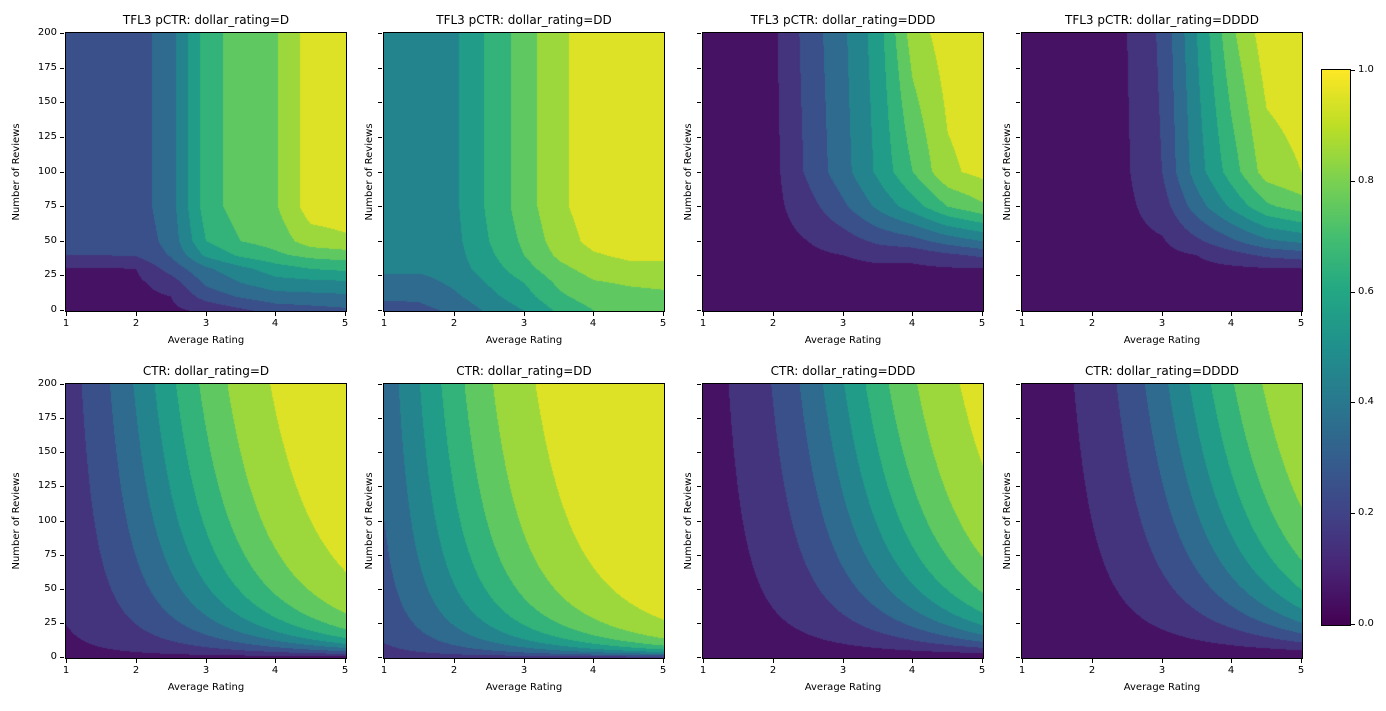 The height and width of the screenshot is (711, 1386). What do you see at coordinates (1162, 172) in the screenshot?
I see `plot-area-tfl3-dddd` at bounding box center [1162, 172].